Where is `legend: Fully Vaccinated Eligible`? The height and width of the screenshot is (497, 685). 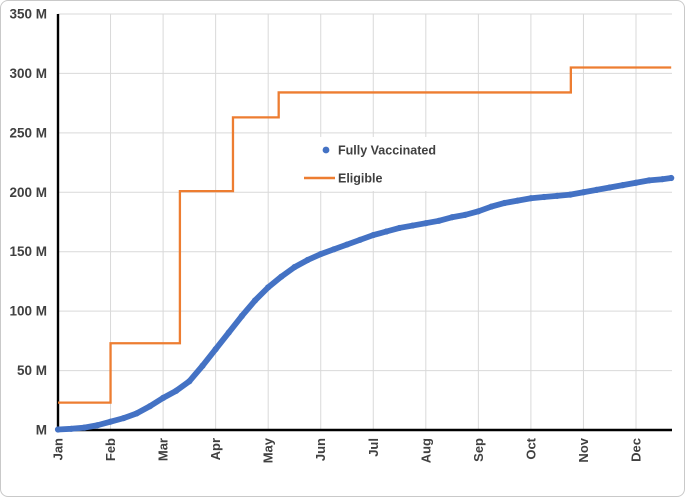 legend: Fully Vaccinated Eligible is located at coordinates (382, 164).